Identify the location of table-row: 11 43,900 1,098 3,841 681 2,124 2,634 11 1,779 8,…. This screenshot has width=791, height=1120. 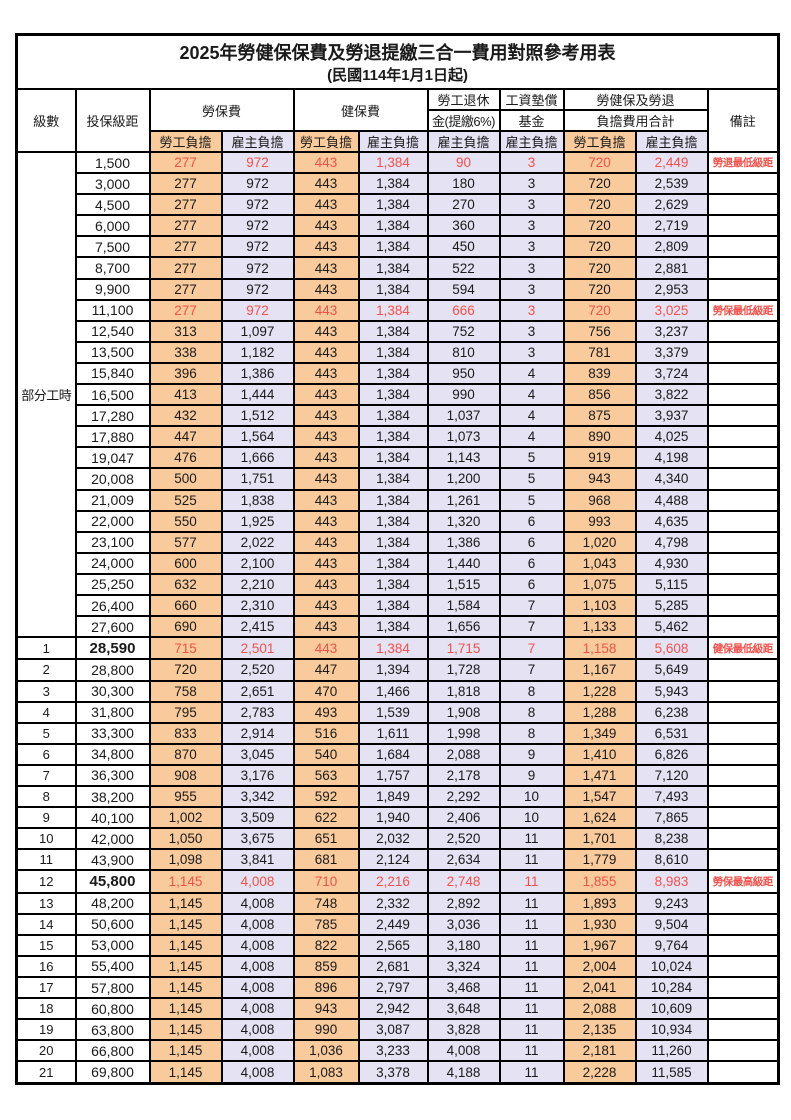
(397, 860).